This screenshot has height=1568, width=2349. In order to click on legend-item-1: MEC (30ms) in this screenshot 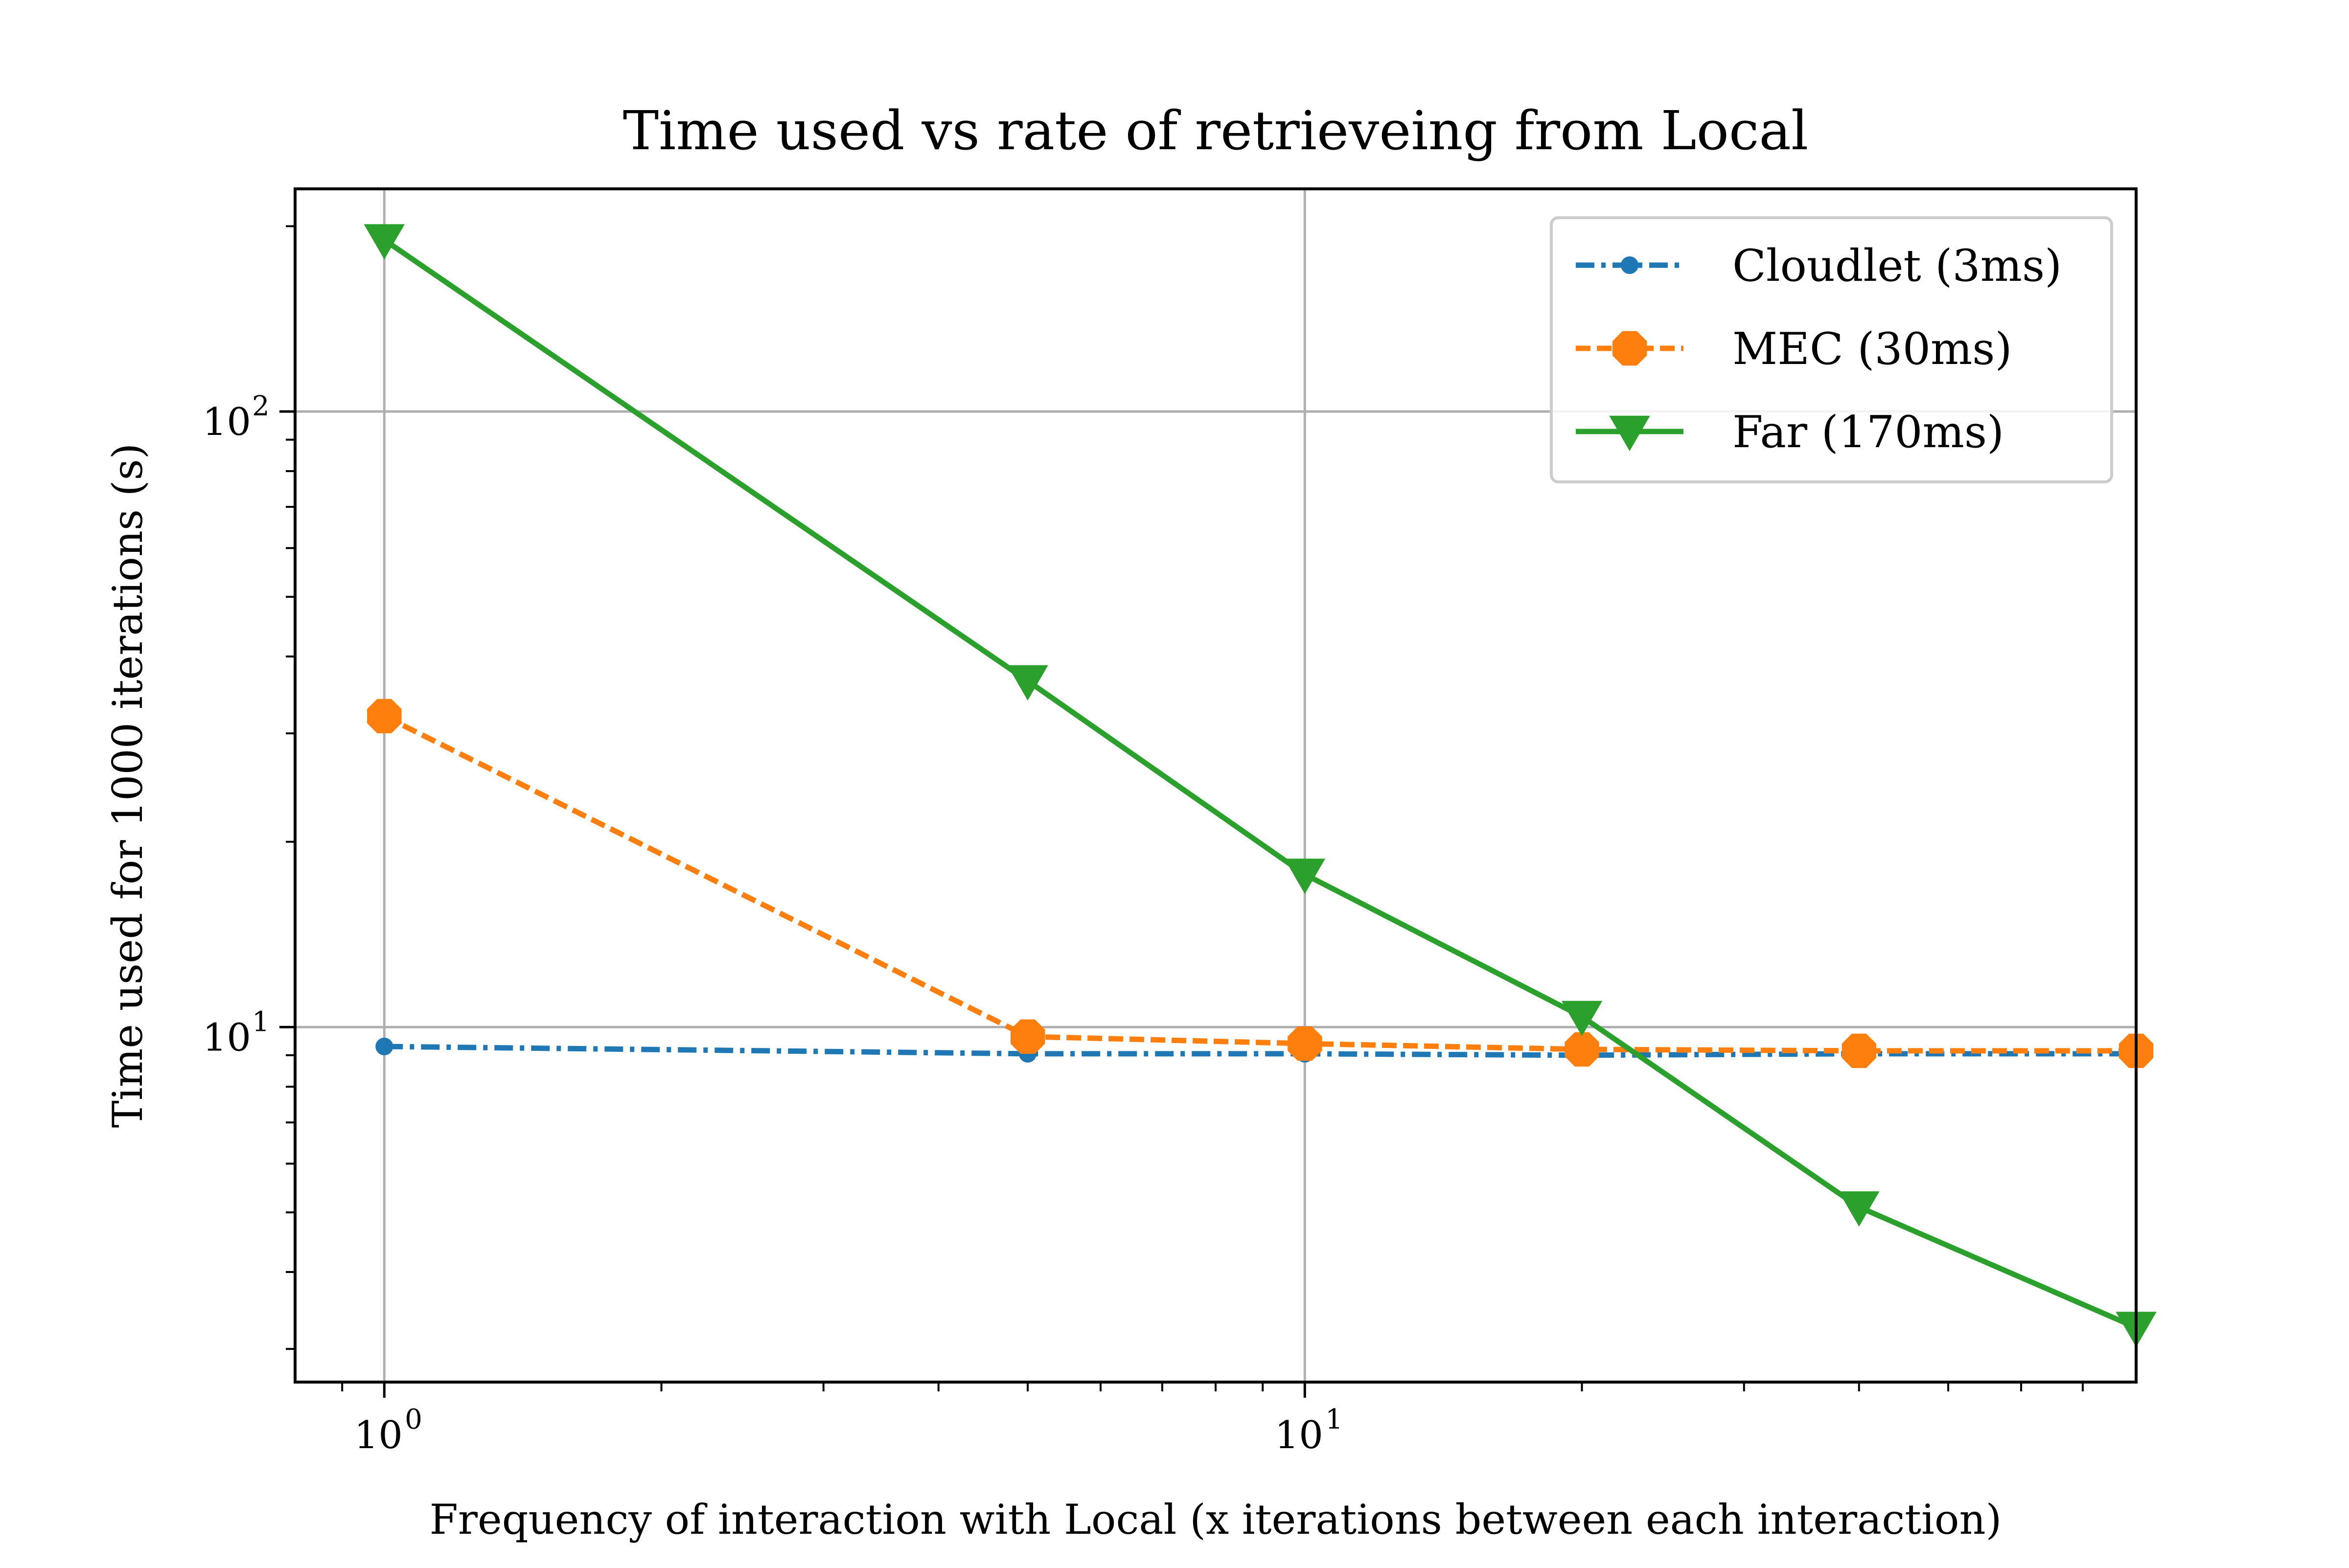, I will do `click(1794, 349)`.